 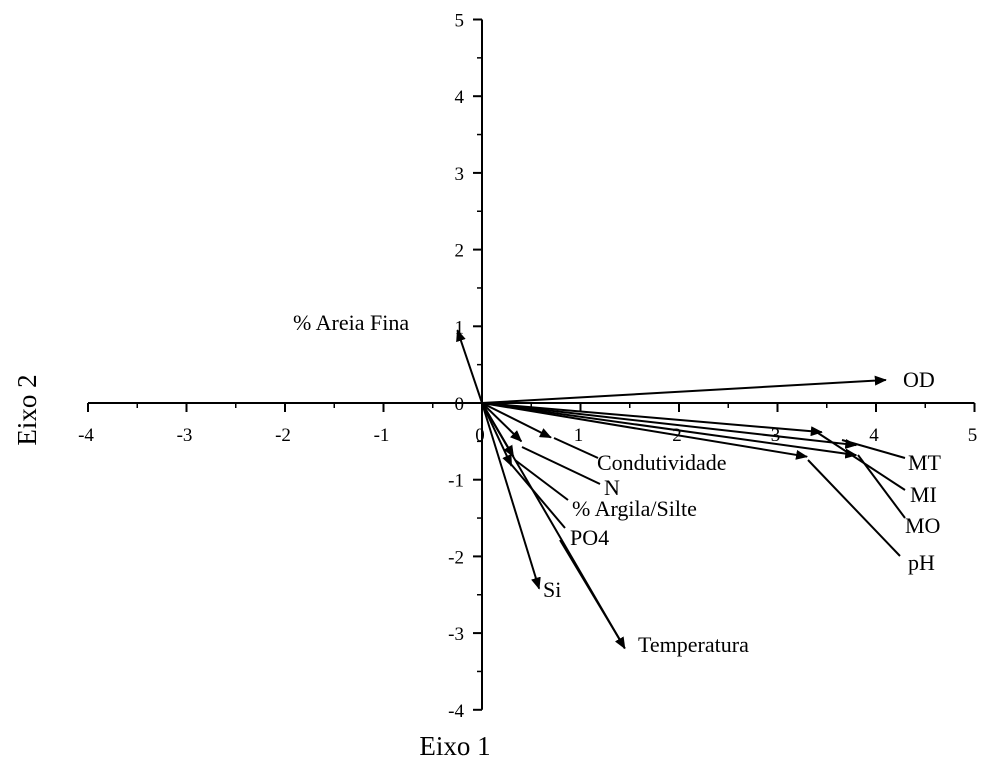 What do you see at coordinates (456, 557) in the screenshot?
I see `y-tick-label: -2` at bounding box center [456, 557].